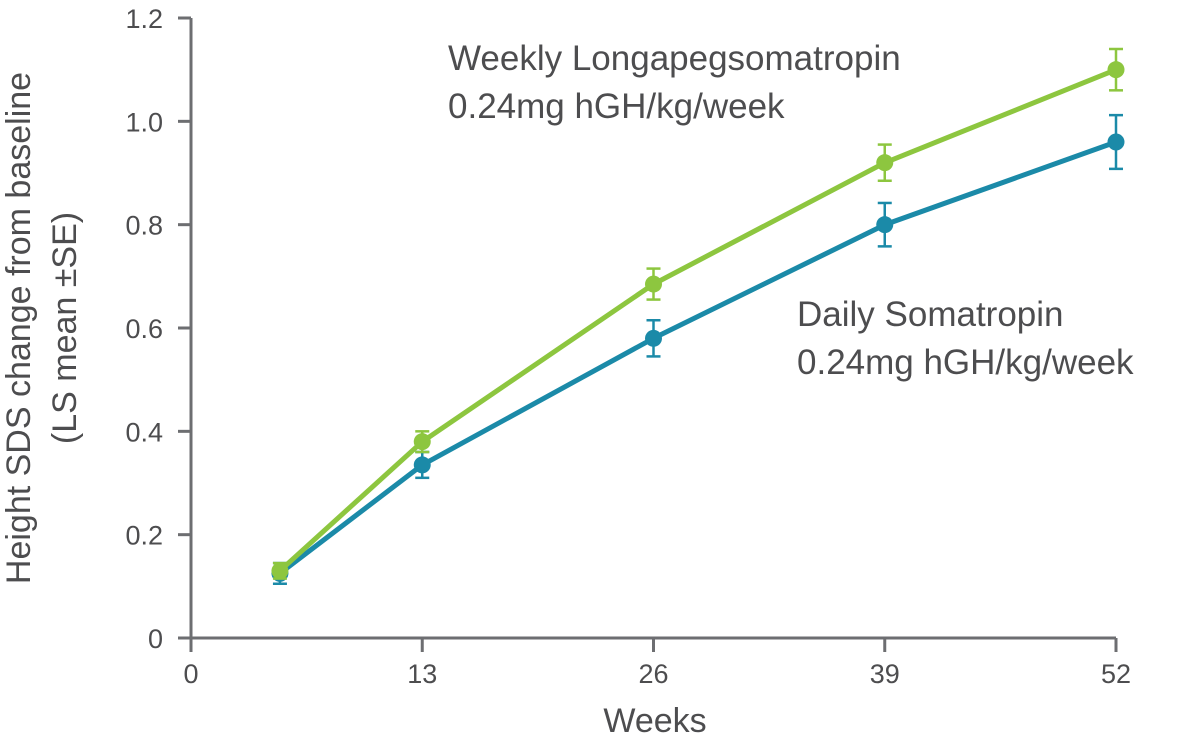 This screenshot has width=1200, height=738. Describe the element at coordinates (1116, 674) in the screenshot. I see `x-tick-label: 52` at that location.